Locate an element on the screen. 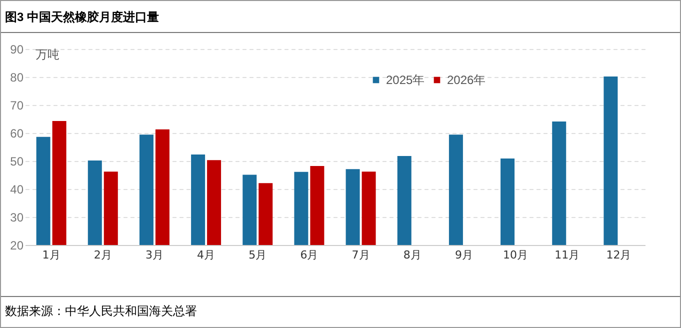 Image resolution: width=681 pixels, height=328 pixels. legend-label: 2025年 is located at coordinates (405, 80).